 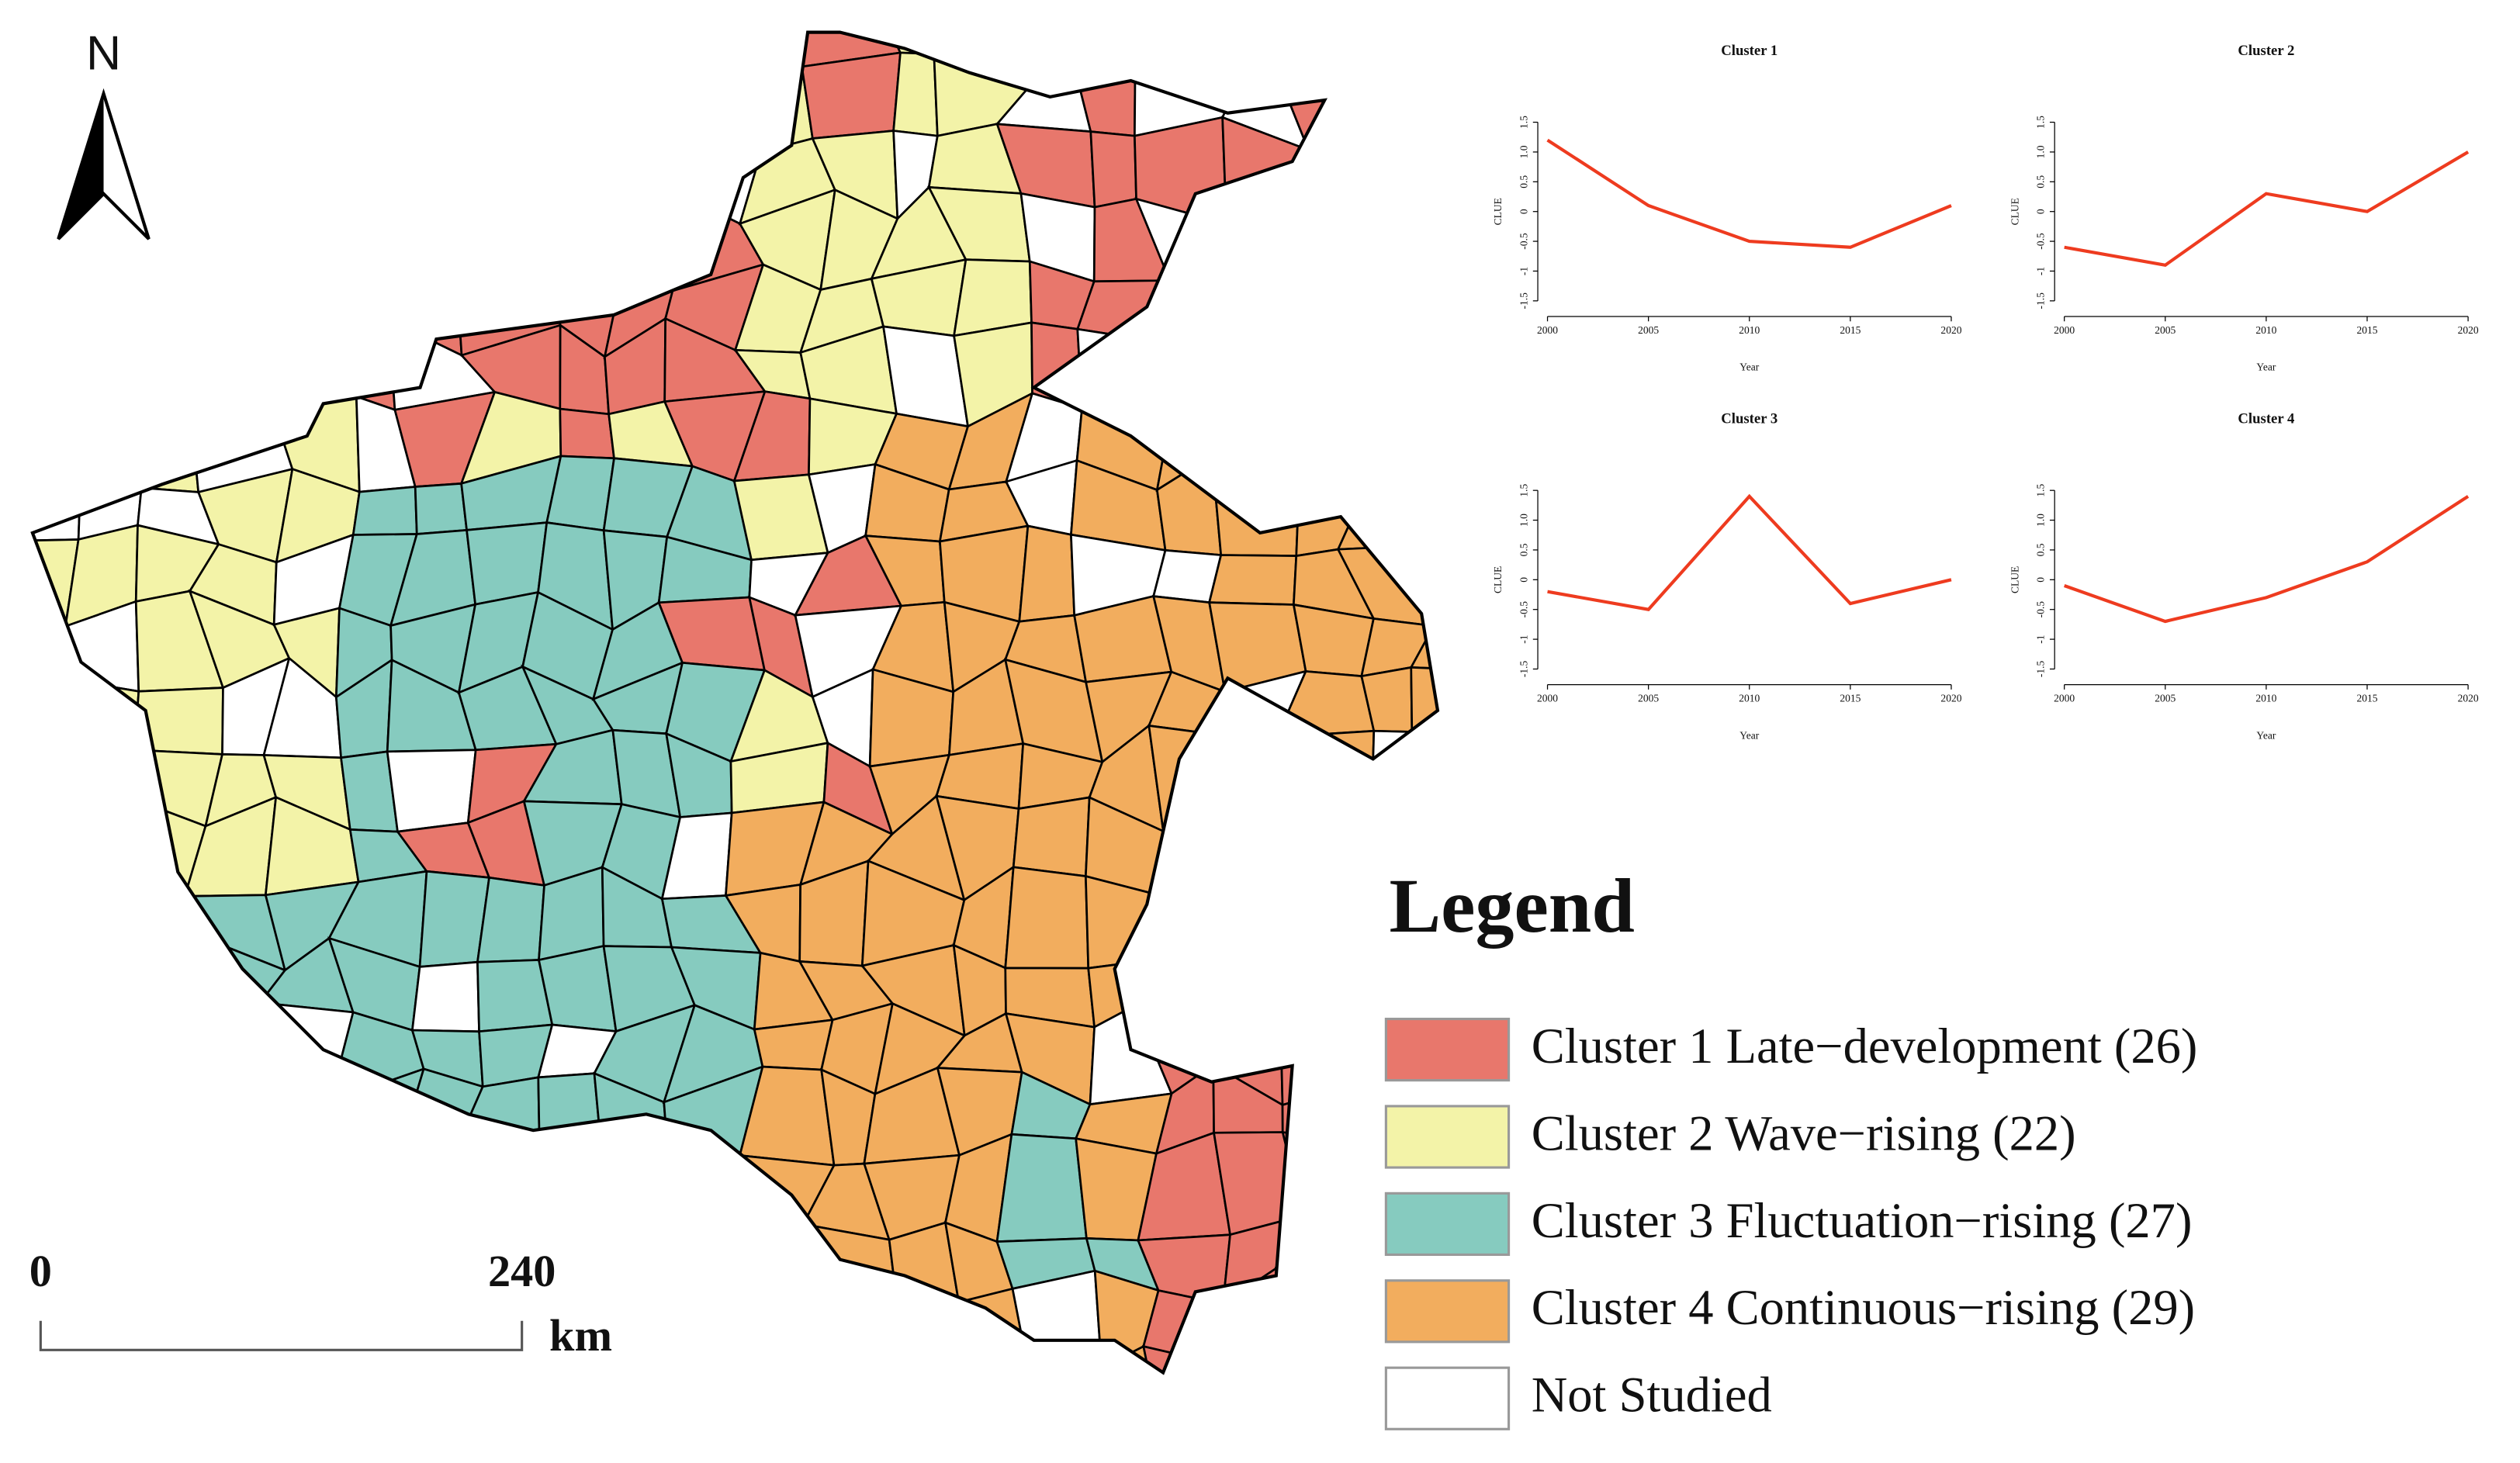 I want to click on y-tick-label: -1.5, so click(x=2041, y=301).